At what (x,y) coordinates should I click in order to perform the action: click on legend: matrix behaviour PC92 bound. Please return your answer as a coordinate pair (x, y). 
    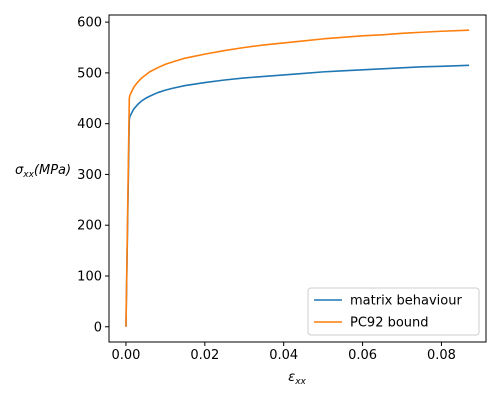
    Looking at the image, I should click on (393, 311).